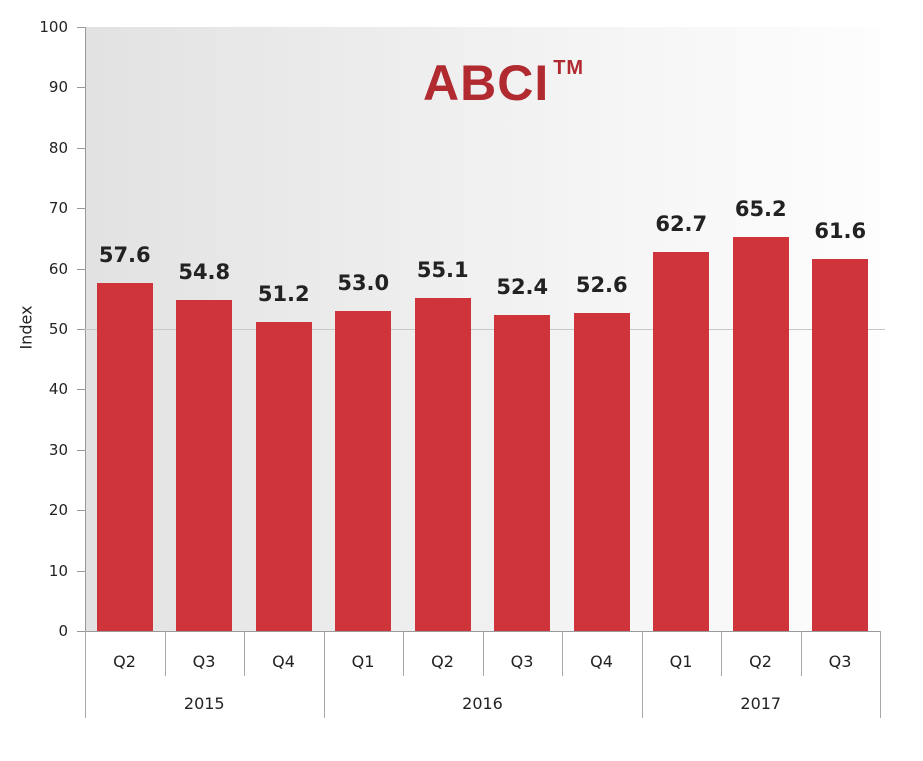 This screenshot has height=761, width=923. I want to click on bar-value-label: 65.2, so click(760, 209).